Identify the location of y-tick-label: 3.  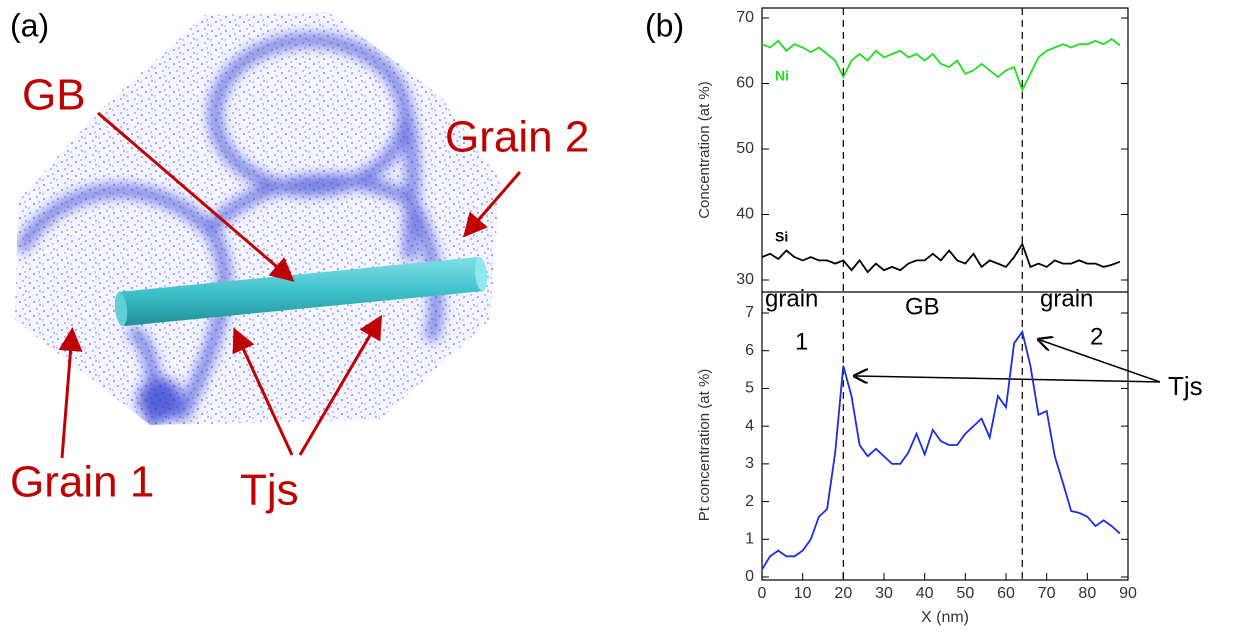
(749, 463).